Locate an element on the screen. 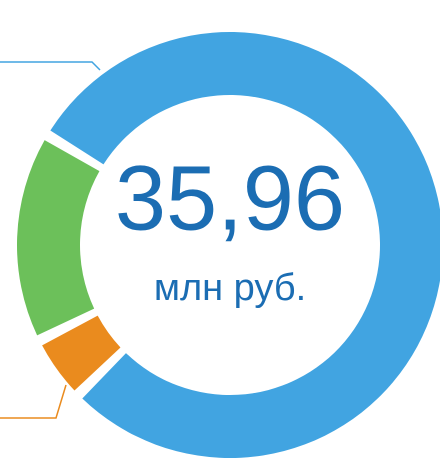 This screenshot has width=440, height=461. center-value: 35,96 is located at coordinates (230, 198).